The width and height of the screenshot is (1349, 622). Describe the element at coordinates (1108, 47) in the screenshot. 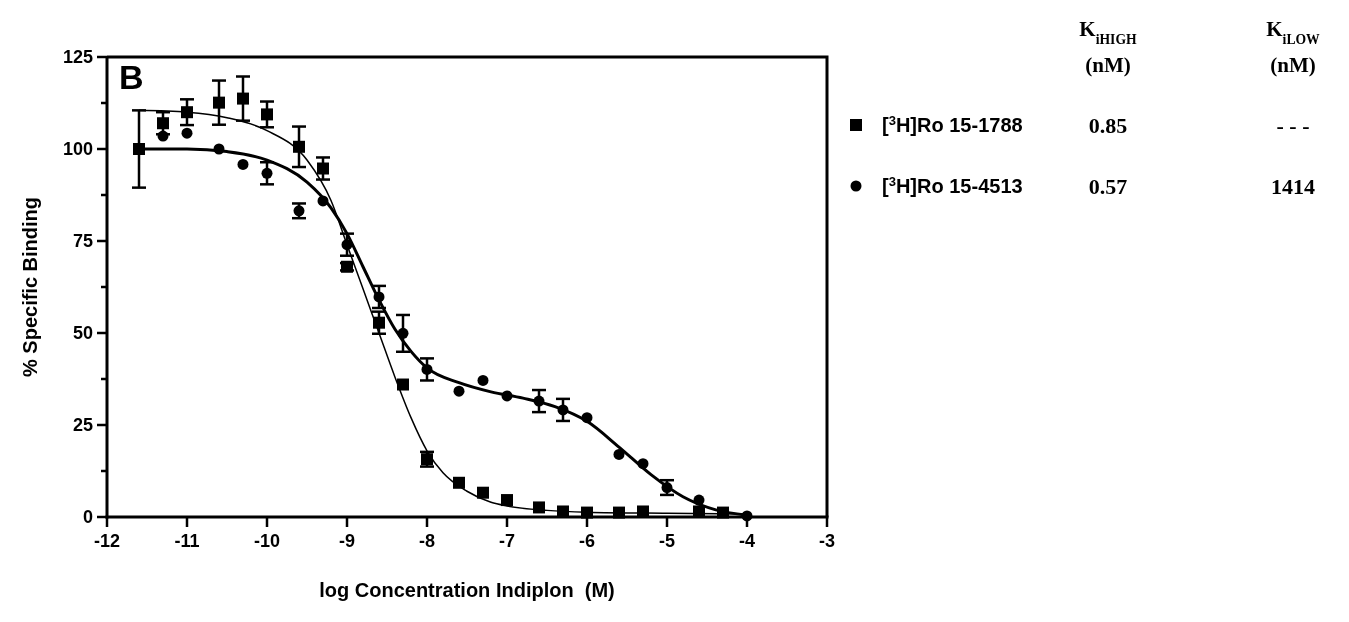

I see `text: K$_{iHIGH}$ (nM)` at that location.